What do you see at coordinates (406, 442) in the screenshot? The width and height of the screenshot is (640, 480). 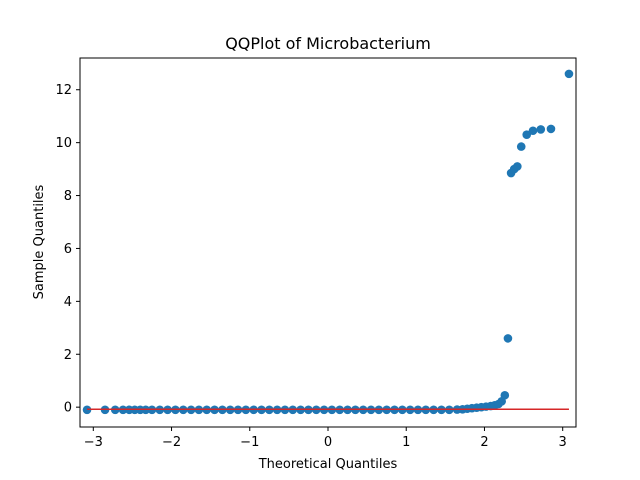 I see `x-tick-label: 1` at bounding box center [406, 442].